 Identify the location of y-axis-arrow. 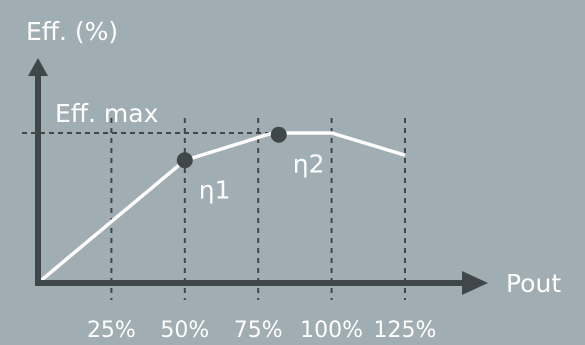
(38, 67).